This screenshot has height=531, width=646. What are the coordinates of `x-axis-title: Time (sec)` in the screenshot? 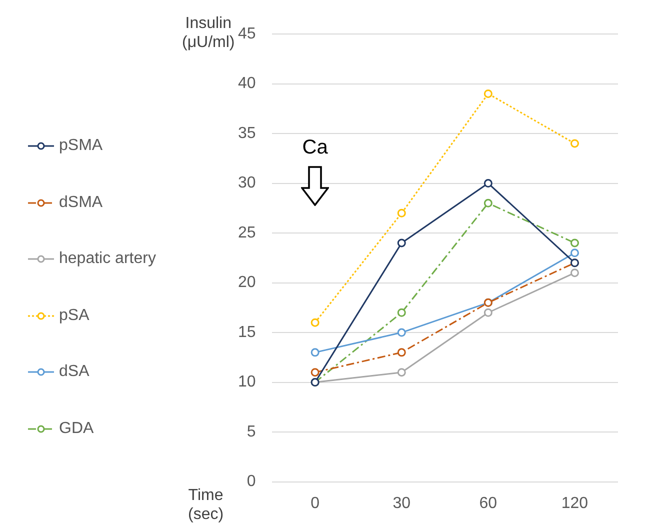 It's located at (206, 505).